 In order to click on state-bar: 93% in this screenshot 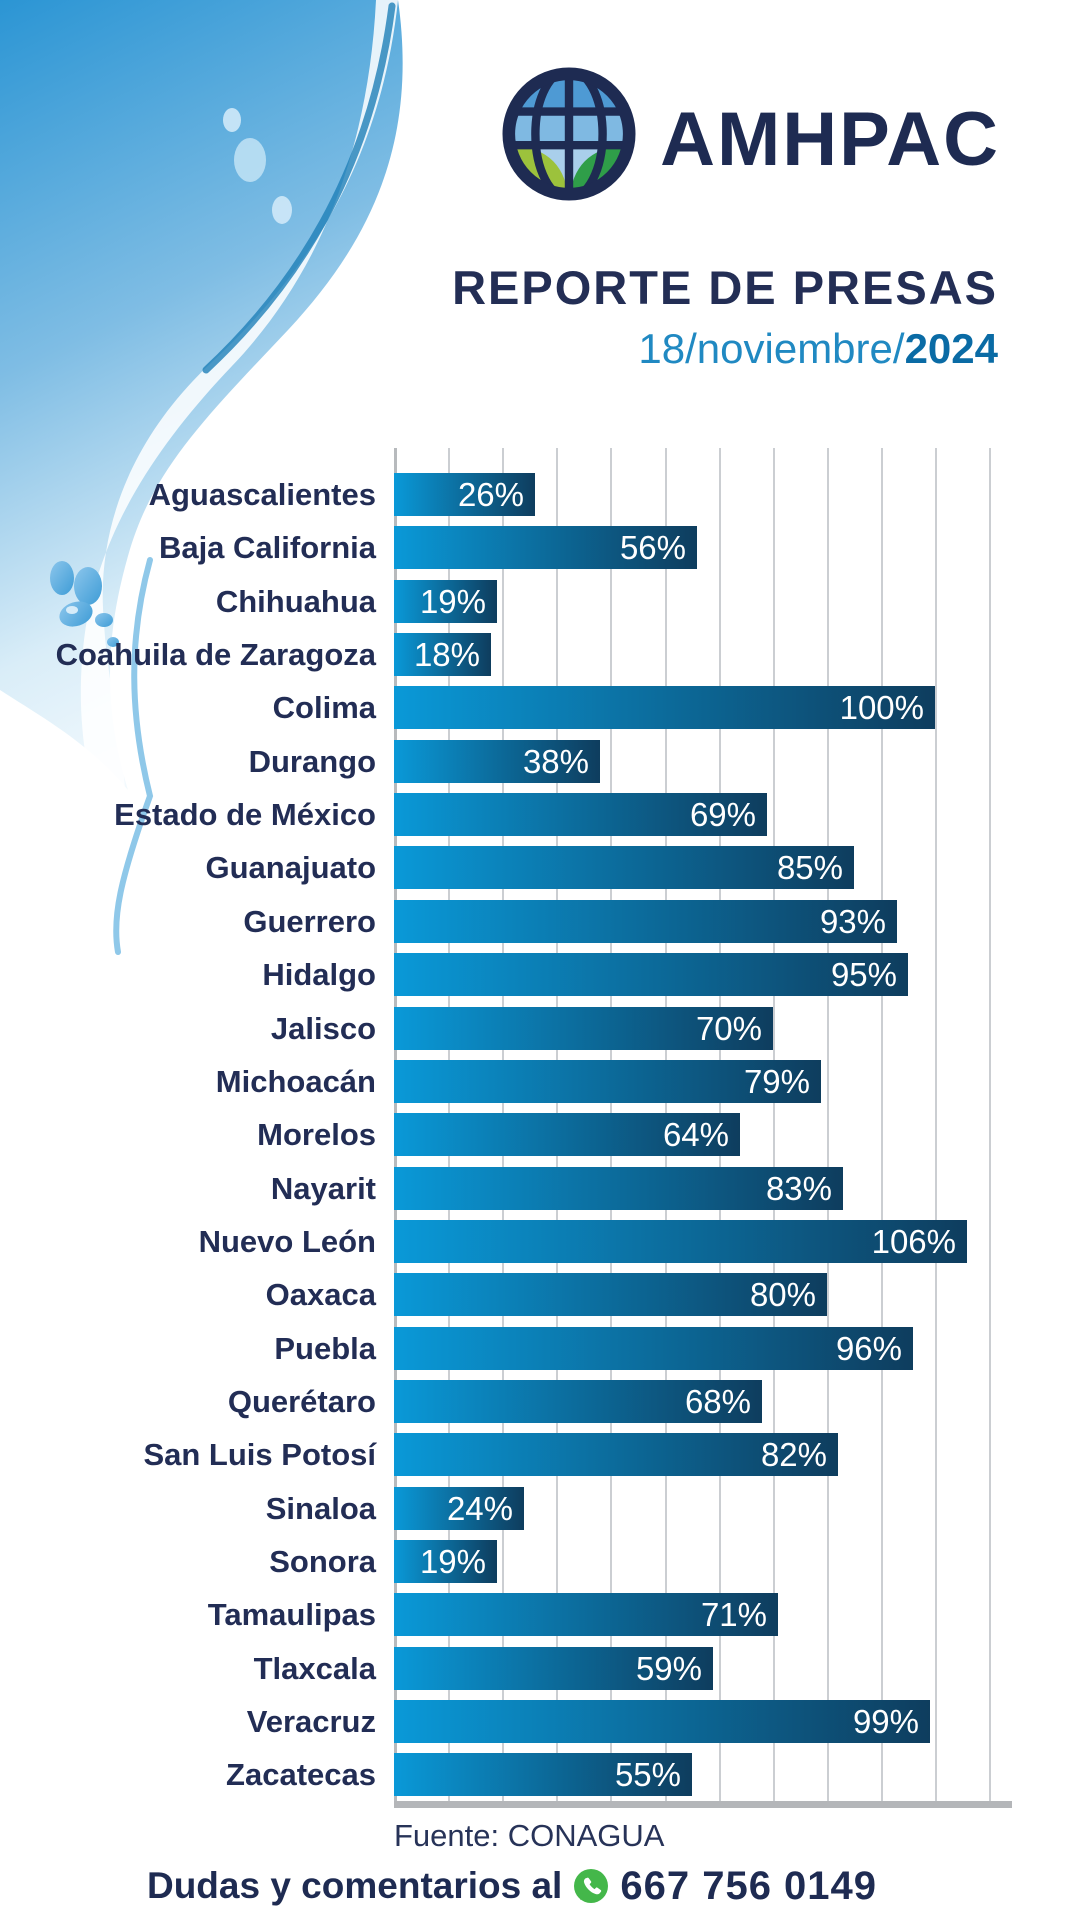, I will do `click(645, 921)`.